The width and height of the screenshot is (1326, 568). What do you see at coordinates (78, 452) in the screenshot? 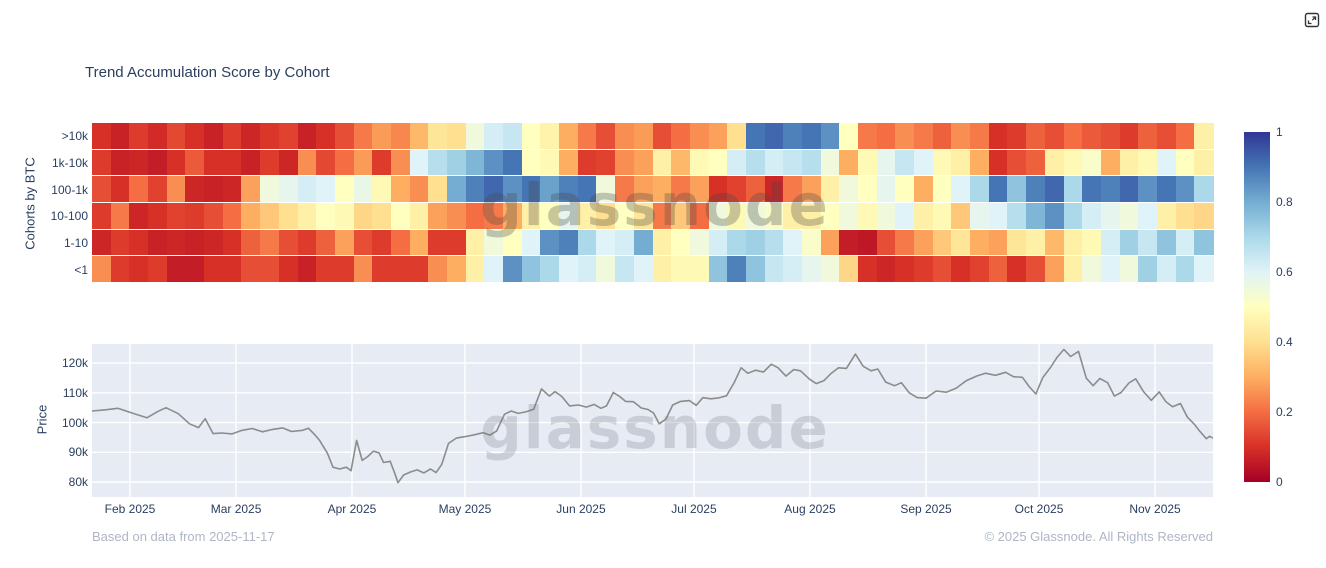
I see `price-y-tick-label: 90k` at bounding box center [78, 452].